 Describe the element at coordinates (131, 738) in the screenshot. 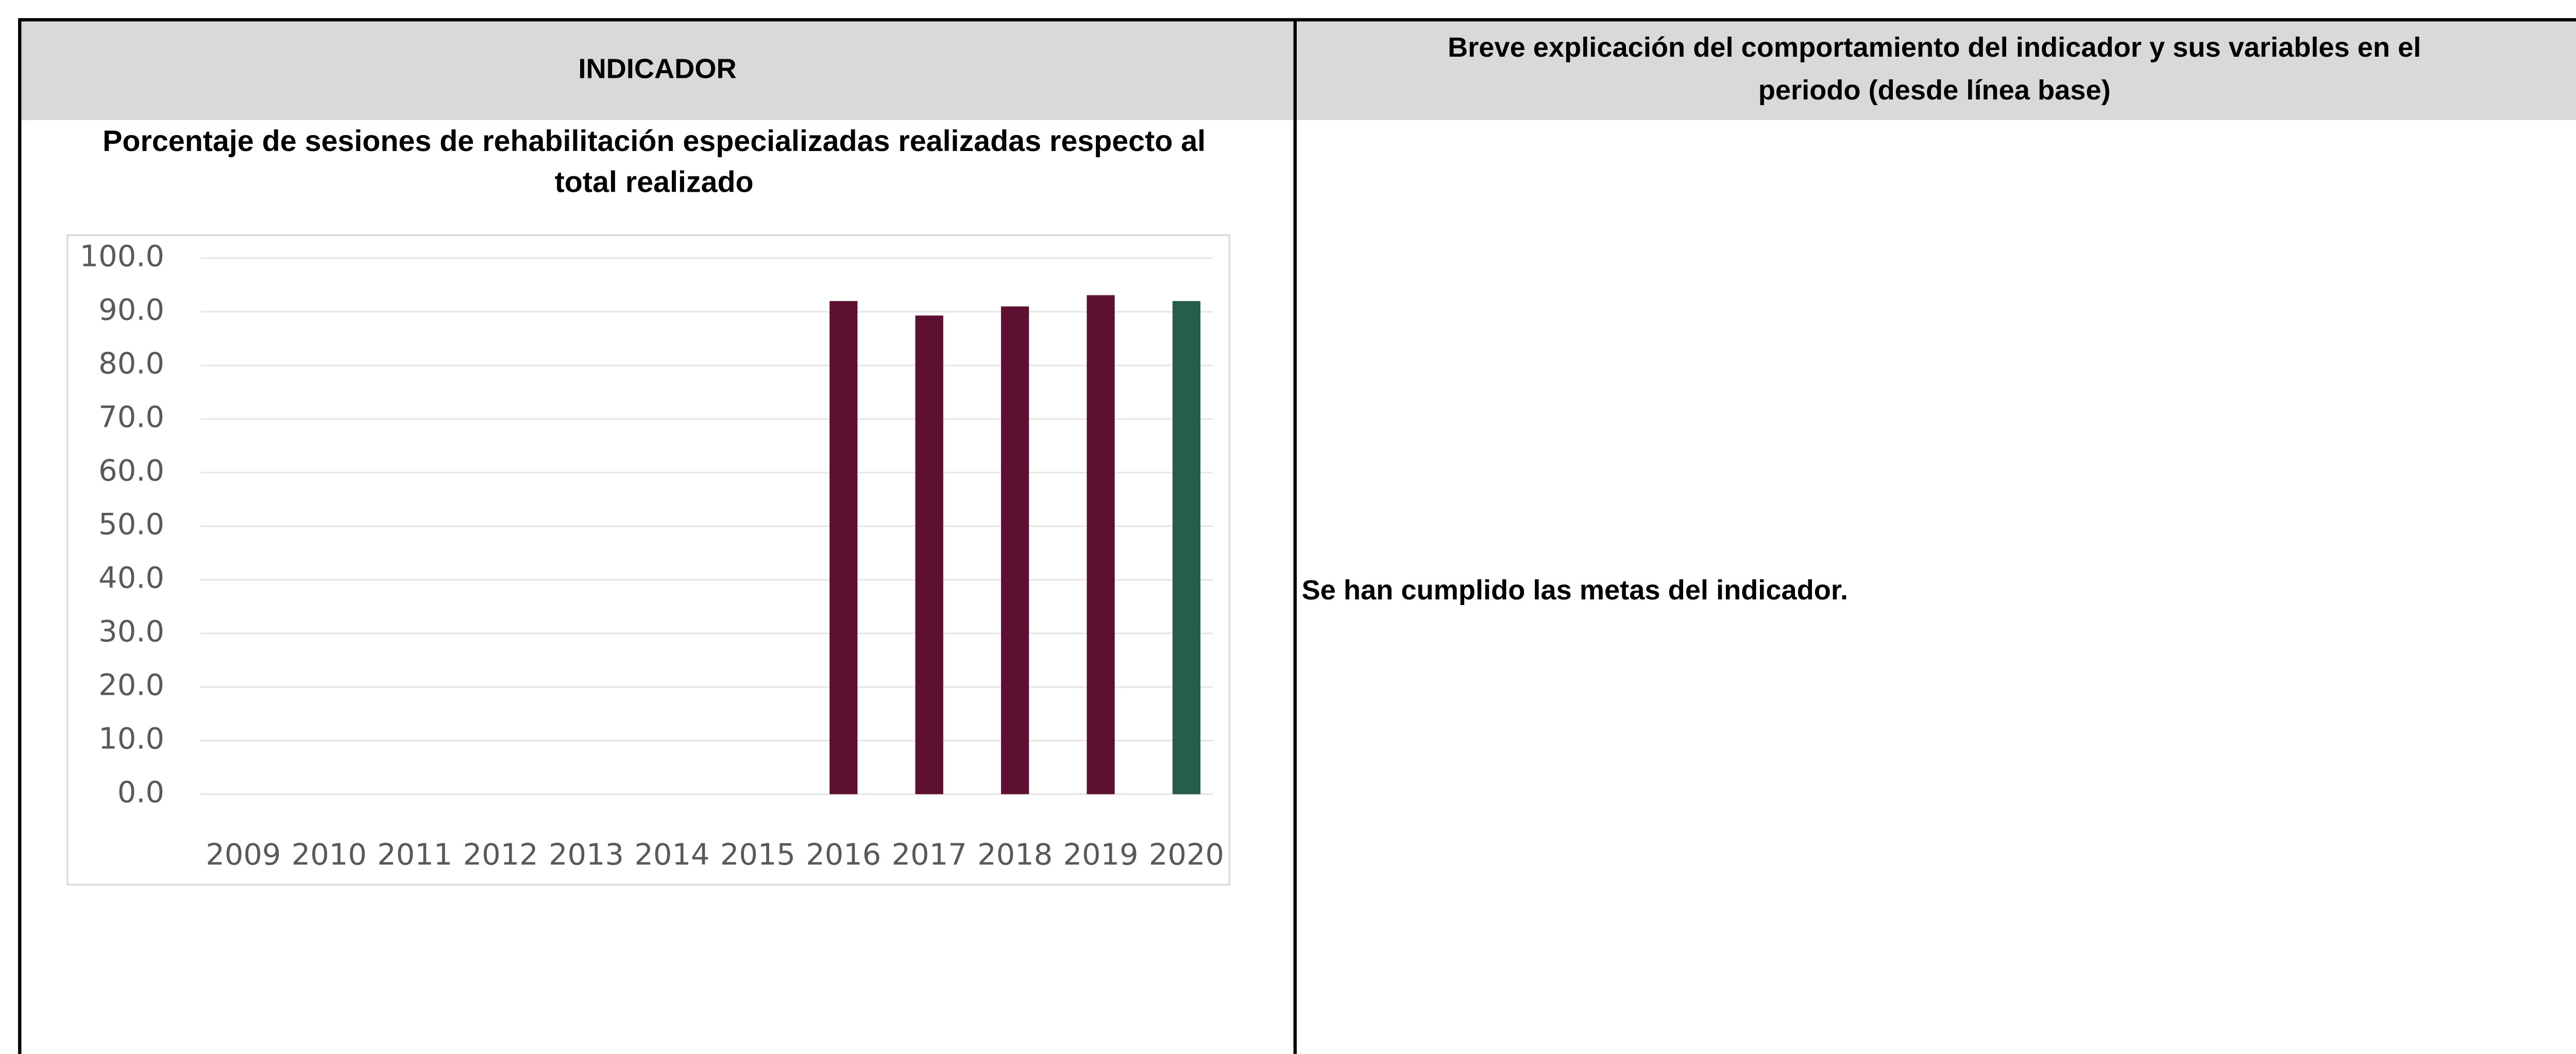

I see `y-tick-label: 10.0` at that location.